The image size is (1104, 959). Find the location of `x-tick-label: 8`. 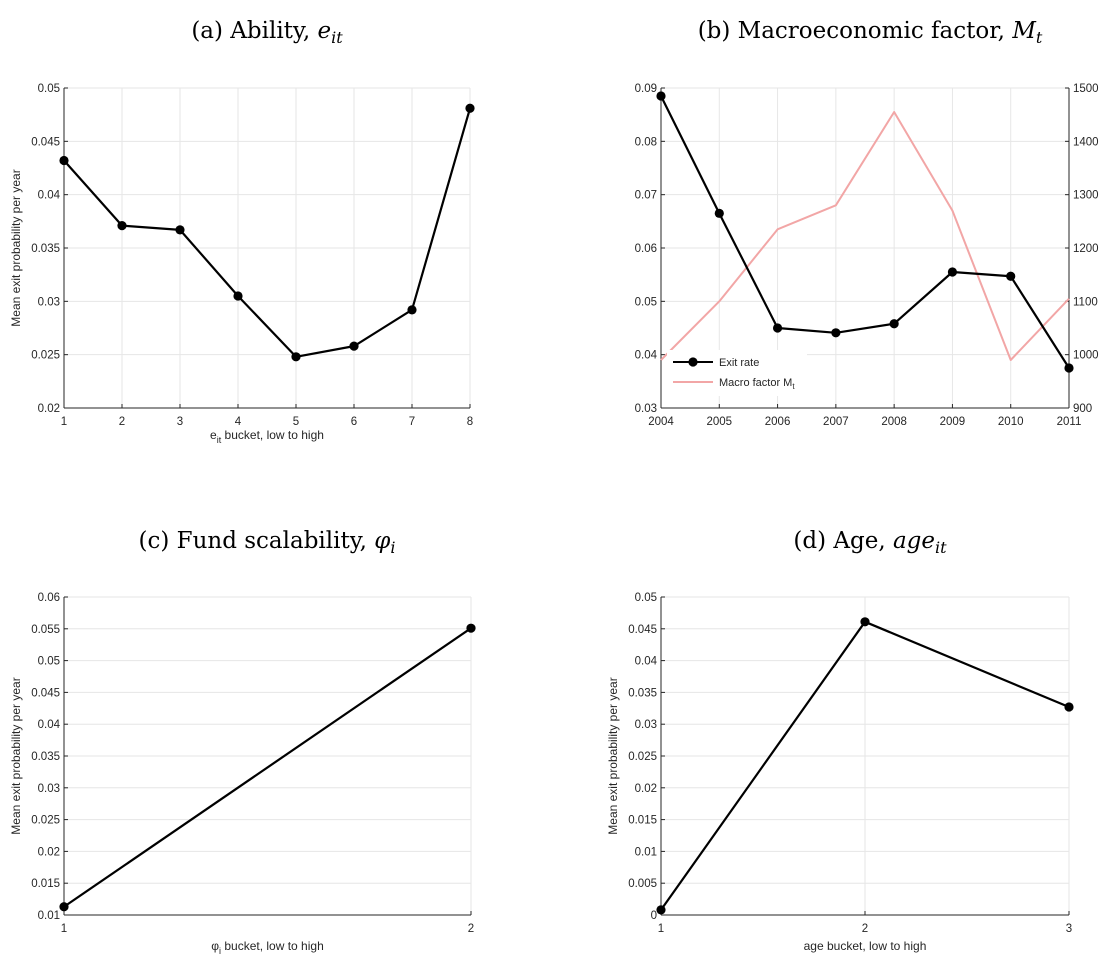

x-tick-label: 8 is located at coordinates (470, 422).